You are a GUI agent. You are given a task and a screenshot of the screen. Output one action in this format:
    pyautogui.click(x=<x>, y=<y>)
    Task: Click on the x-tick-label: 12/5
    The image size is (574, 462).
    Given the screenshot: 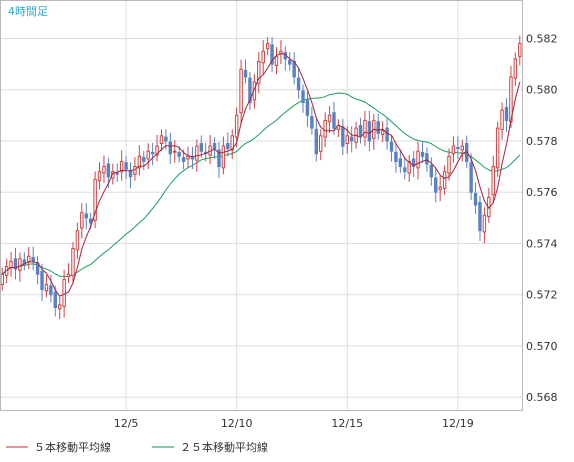 What is the action you would take?
    pyautogui.click(x=126, y=423)
    